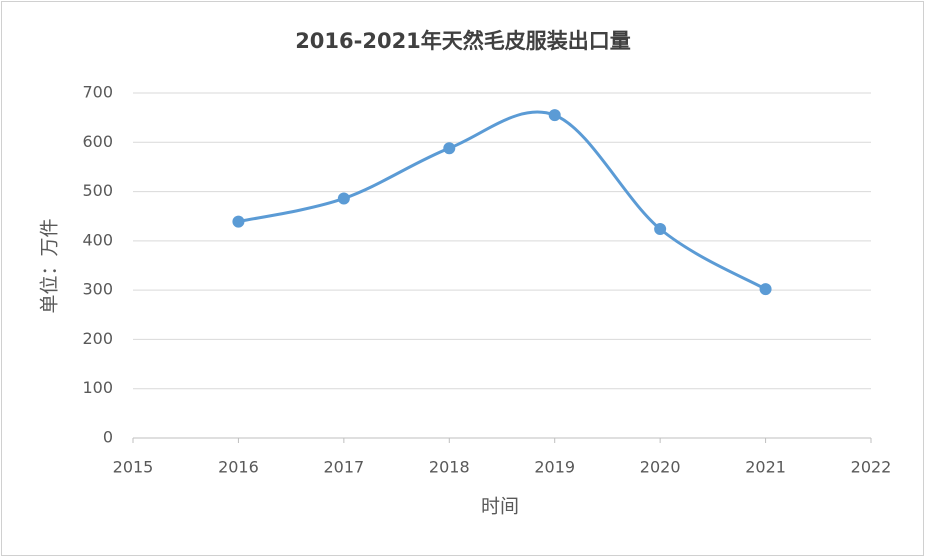 This screenshot has height=558, width=926. I want to click on x-tick-label: 2022, so click(871, 467).